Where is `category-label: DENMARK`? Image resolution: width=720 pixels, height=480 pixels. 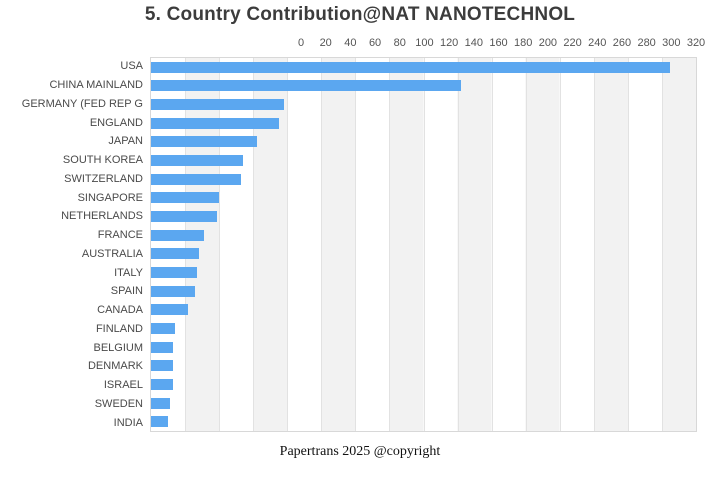 category-label: DENMARK is located at coordinates (115, 366).